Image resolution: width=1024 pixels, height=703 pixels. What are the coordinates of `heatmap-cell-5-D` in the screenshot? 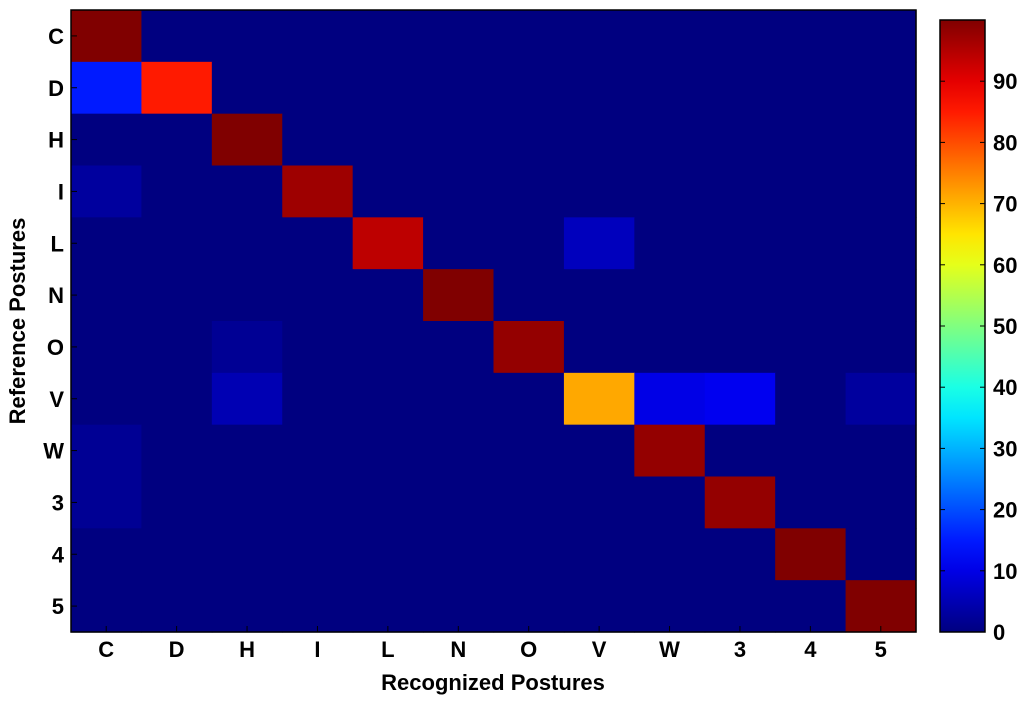 It's located at (177, 606).